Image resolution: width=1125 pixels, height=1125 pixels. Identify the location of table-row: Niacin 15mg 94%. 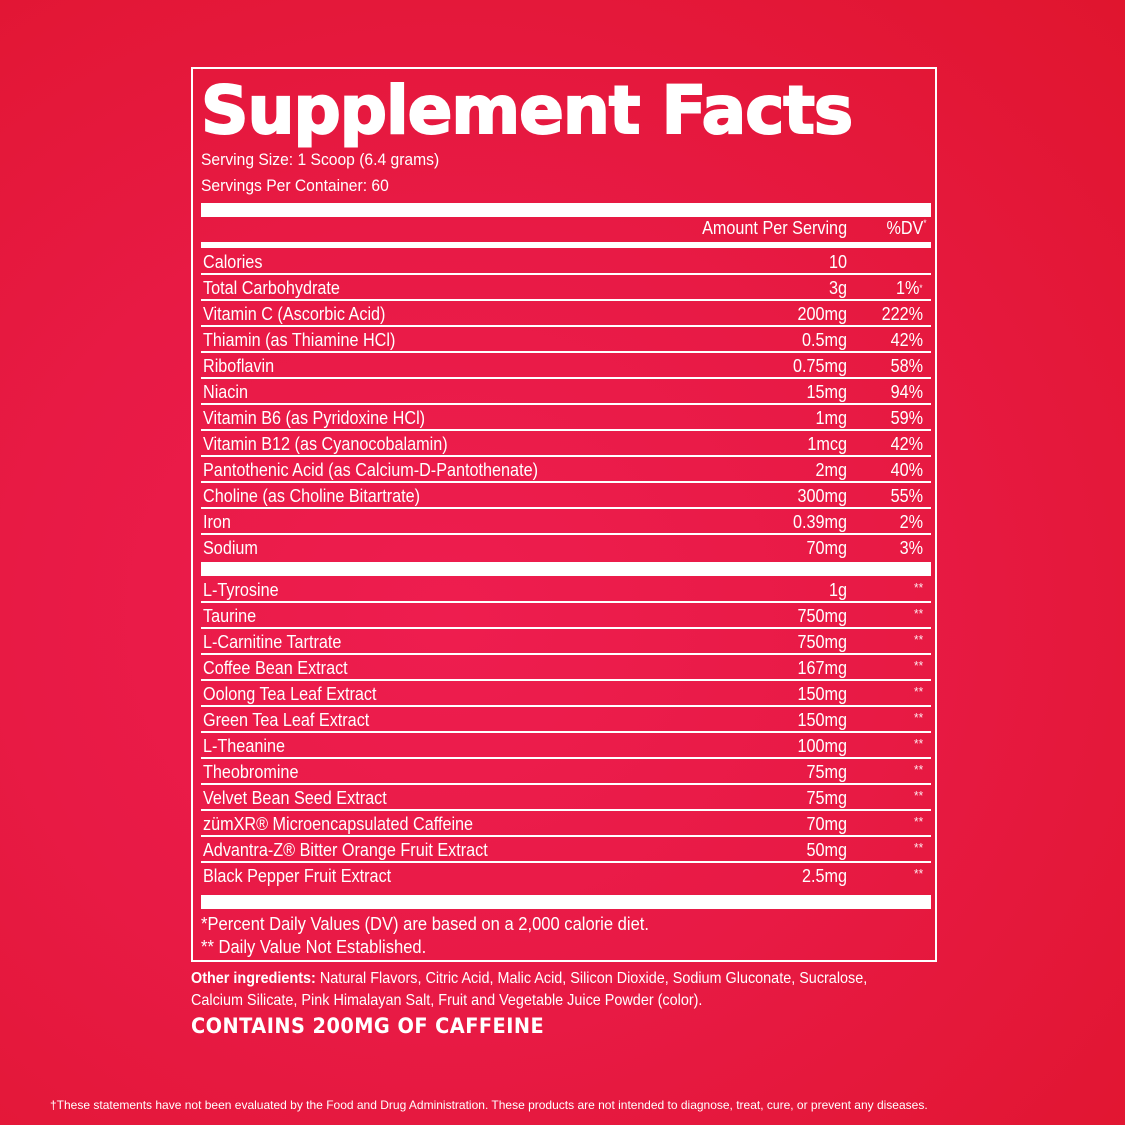
(566, 392).